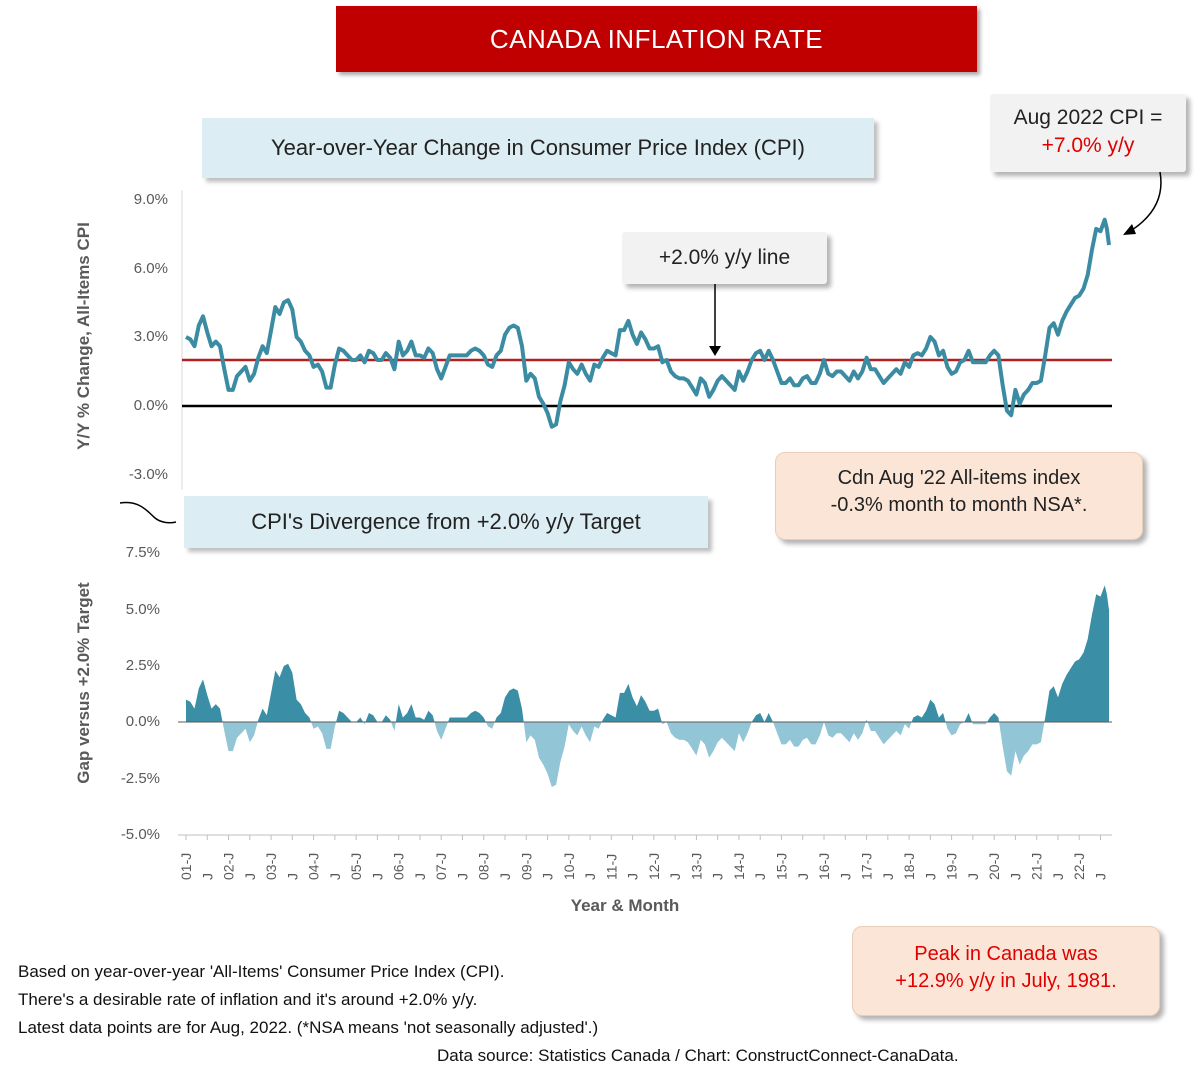 The height and width of the screenshot is (1070, 1200). Describe the element at coordinates (1088, 133) in the screenshot. I see `latest-cpi-callout: Aug 2022 CPI = +7.0% y/y` at that location.